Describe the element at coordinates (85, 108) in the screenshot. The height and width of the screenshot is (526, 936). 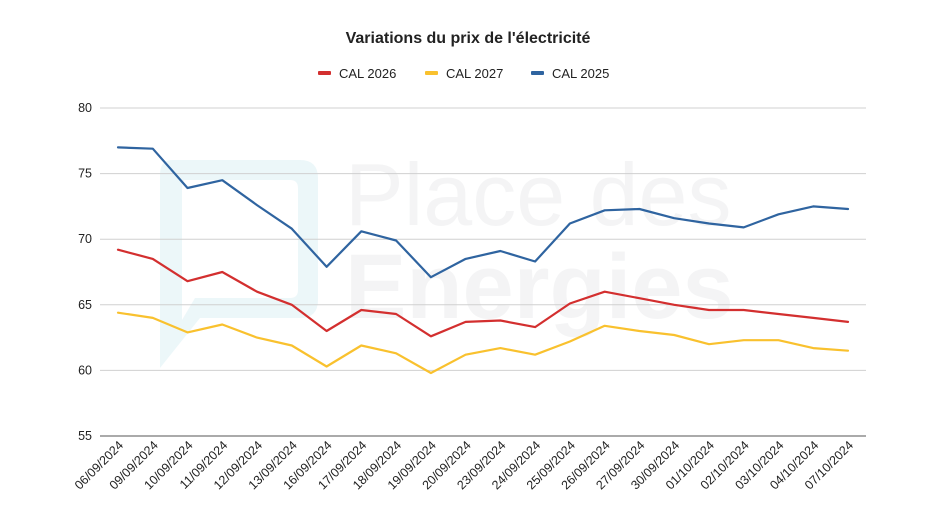
I see `y-tick-label: 80` at that location.